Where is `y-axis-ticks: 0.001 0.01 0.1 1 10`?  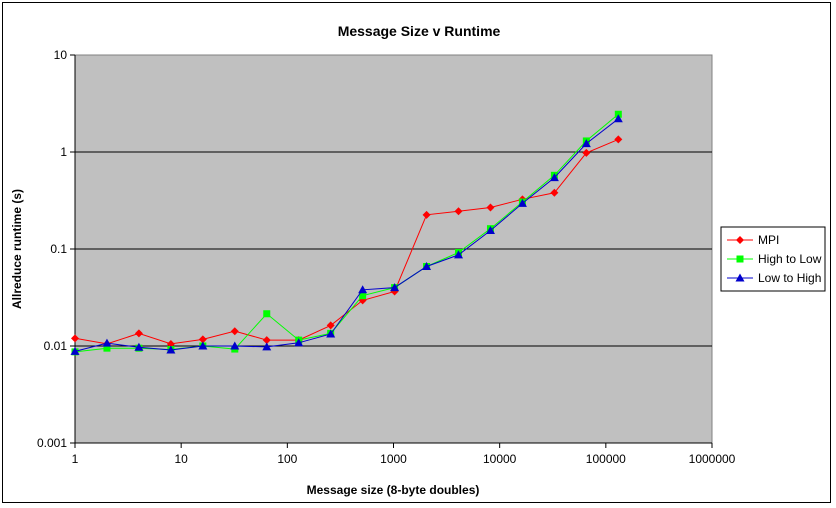 y-axis-ticks: 0.001 0.01 0.1 1 10 is located at coordinates (56, 249).